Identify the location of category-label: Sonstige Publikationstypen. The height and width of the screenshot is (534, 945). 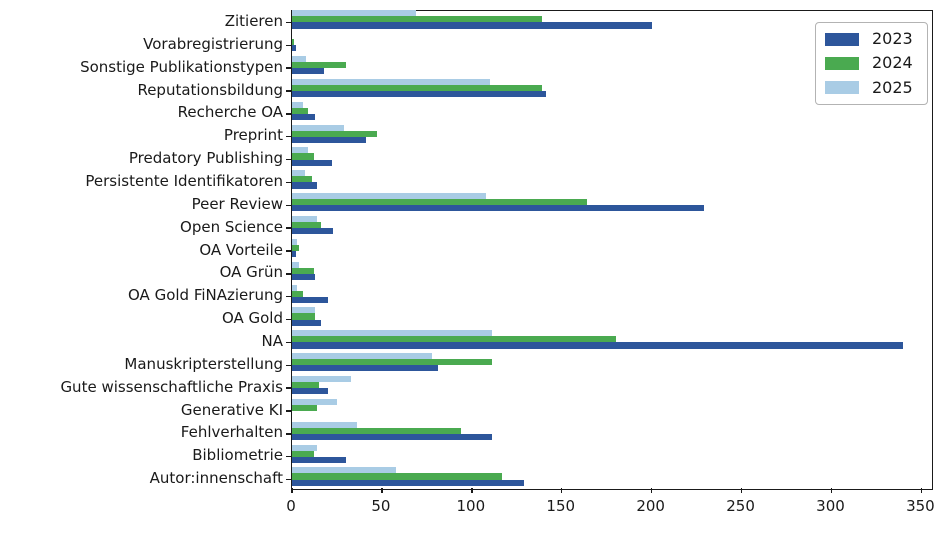
(181, 66).